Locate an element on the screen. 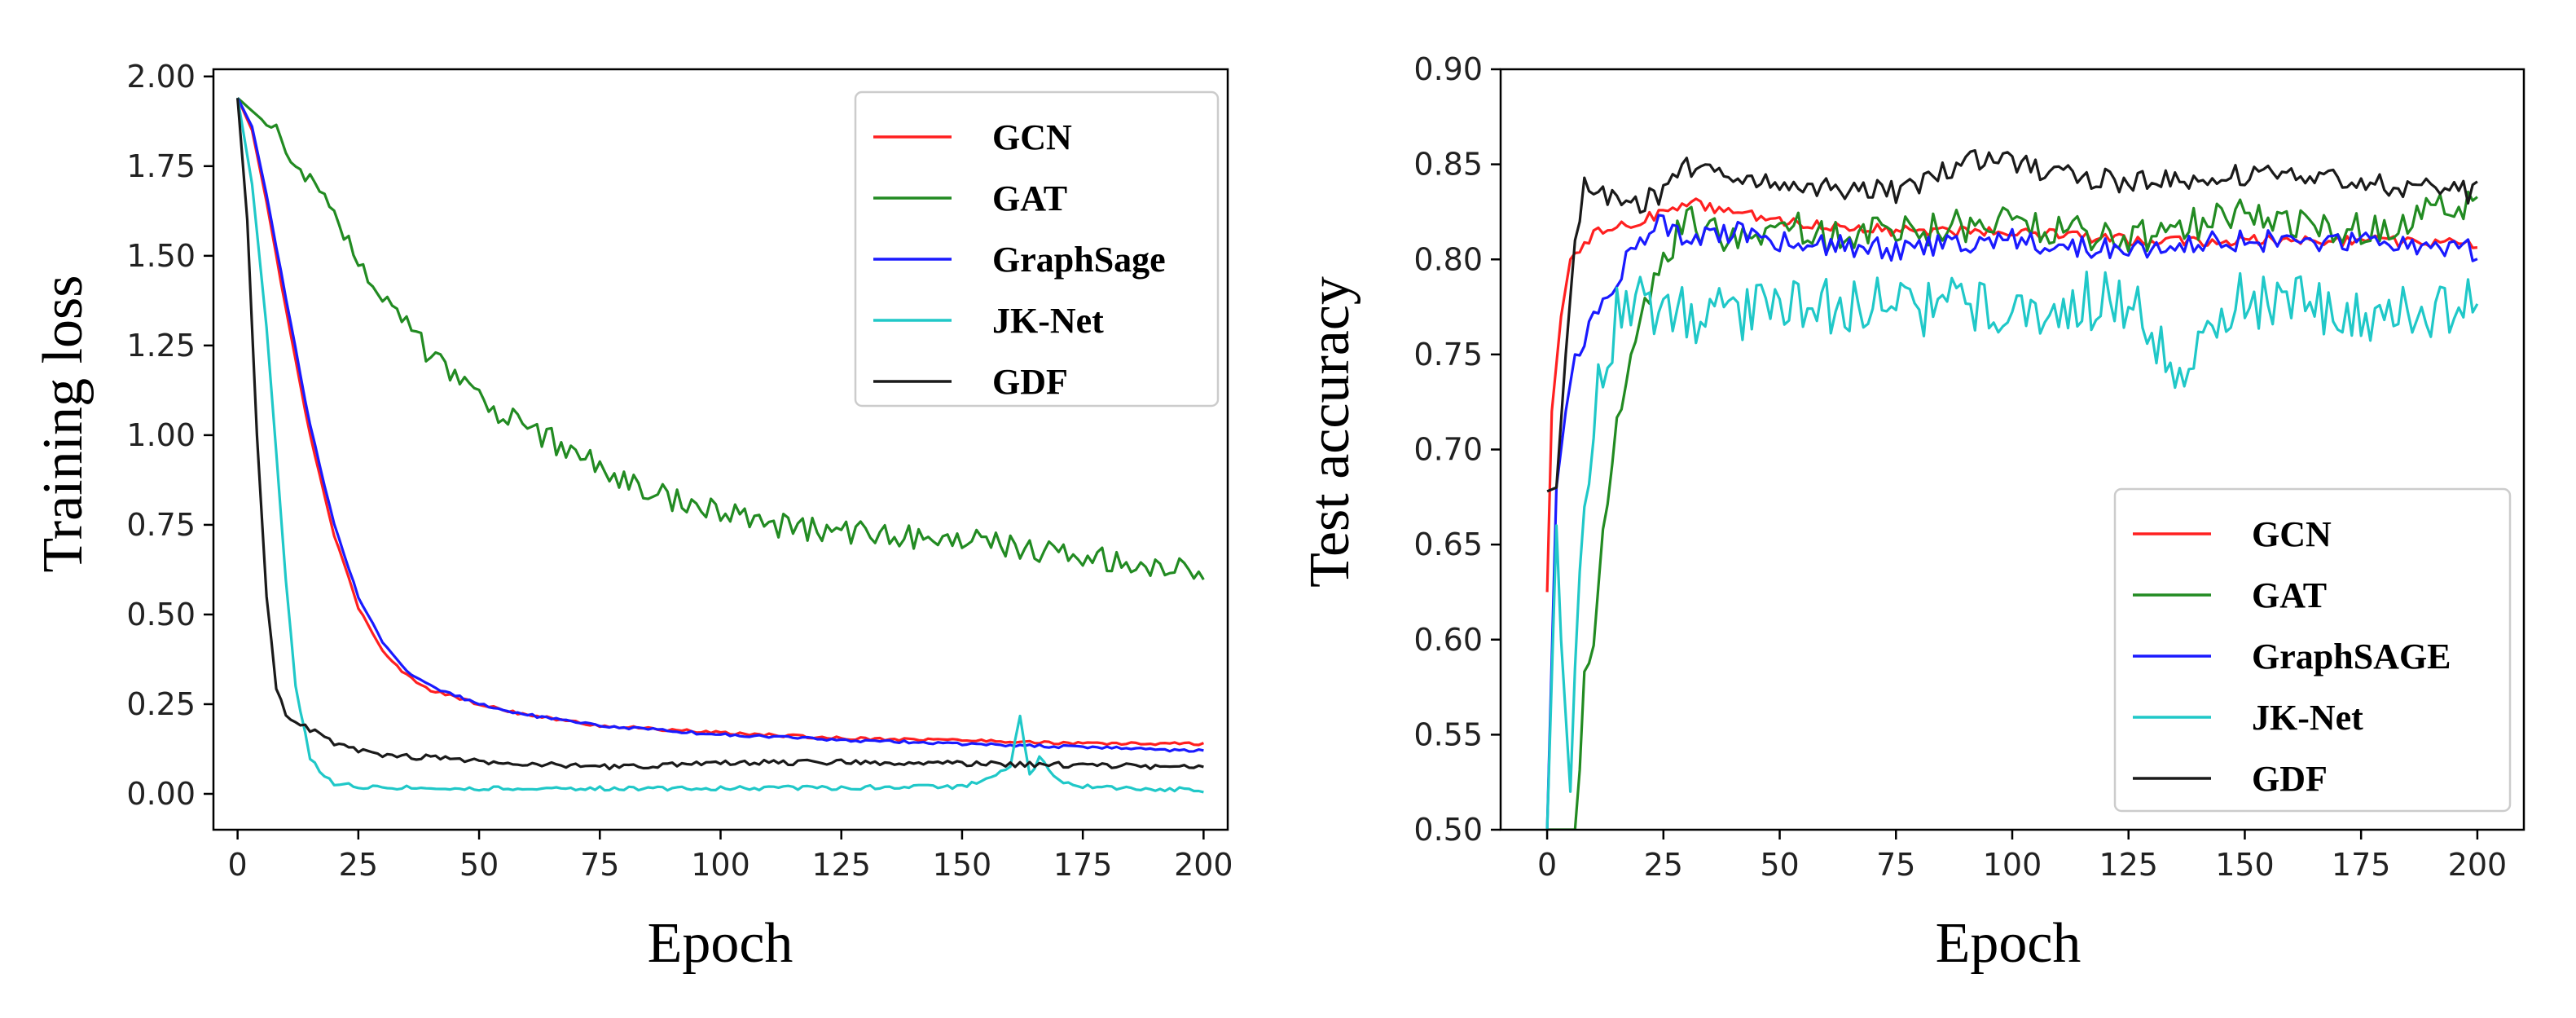 The width and height of the screenshot is (2576, 1018). y-tick-label: 0.90 is located at coordinates (1448, 69).